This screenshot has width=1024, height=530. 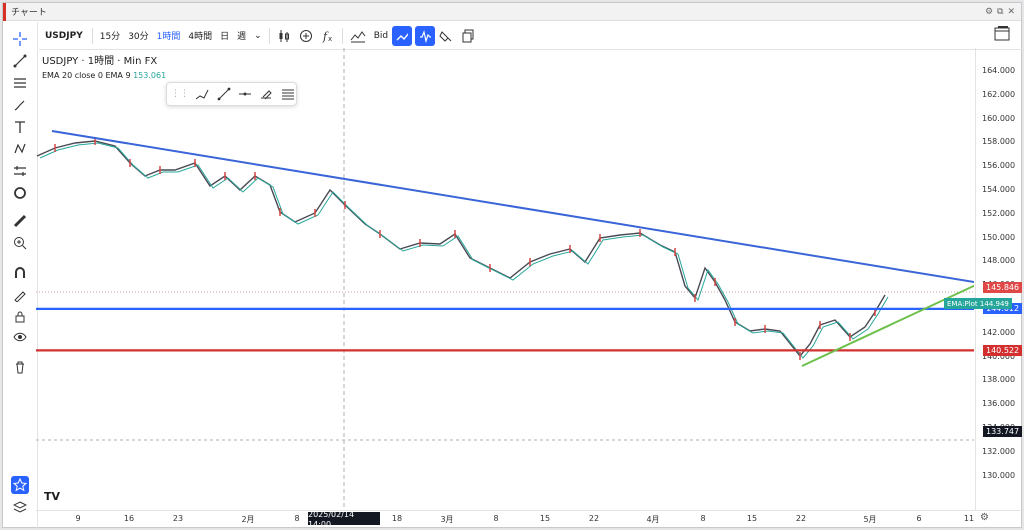 What do you see at coordinates (999, 118) in the screenshot?
I see `price-tick: 160.000` at bounding box center [999, 118].